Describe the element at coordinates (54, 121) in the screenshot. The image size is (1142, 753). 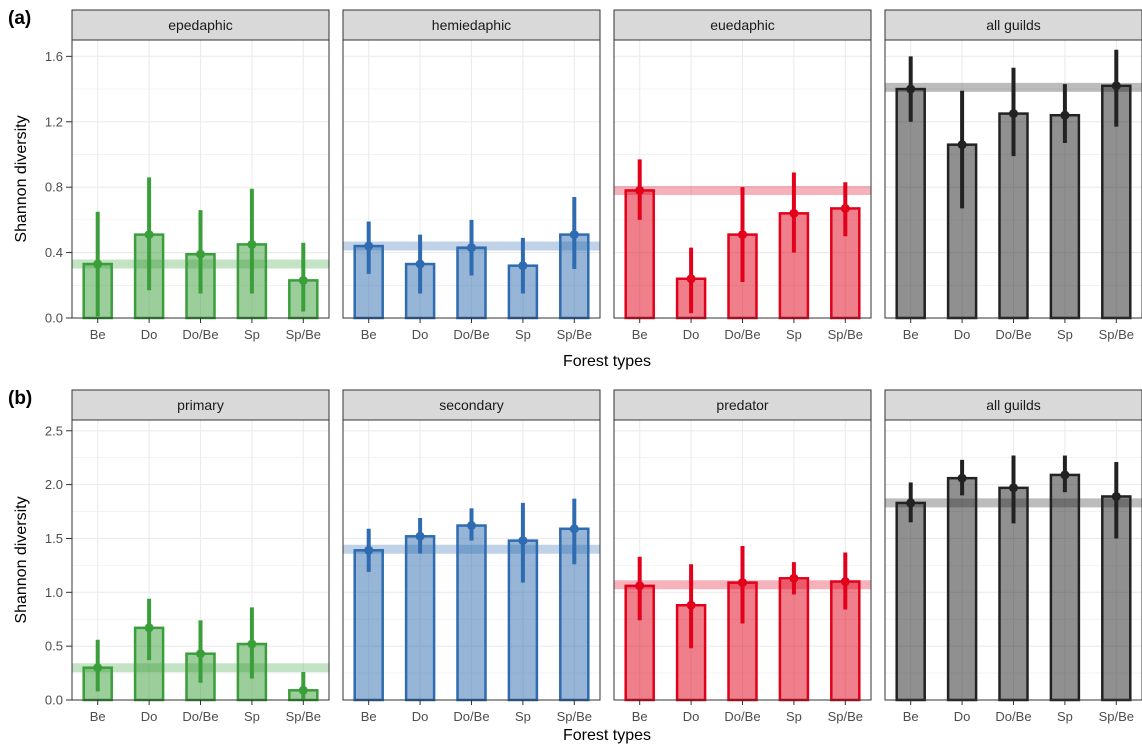
I see `y-tick-label: 1.2` at that location.